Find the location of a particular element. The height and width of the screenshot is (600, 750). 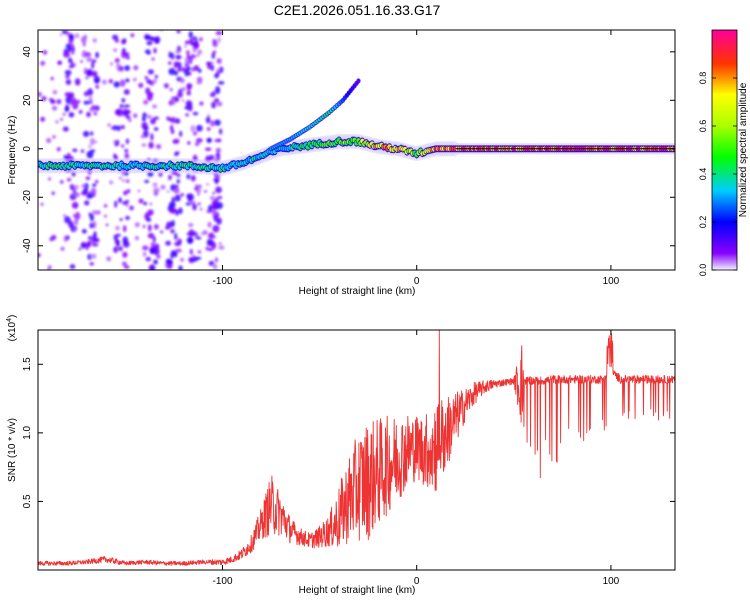

spectrogram-track-layer is located at coordinates (356, 127).